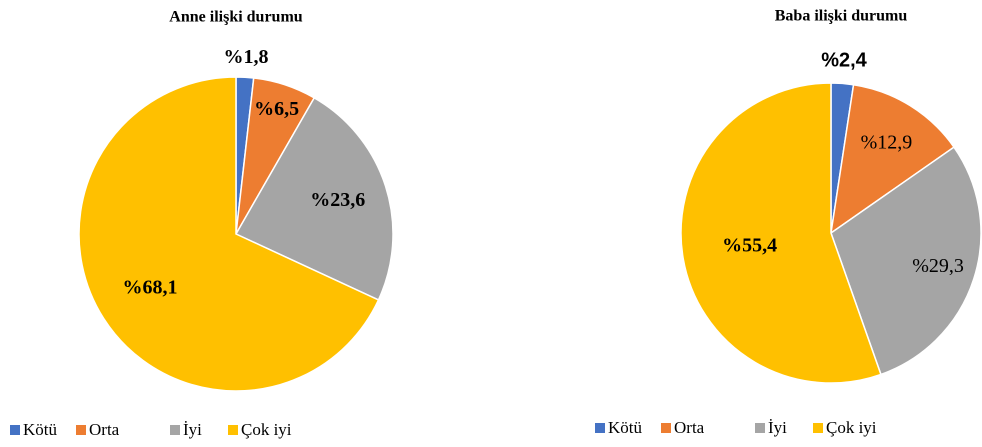  Describe the element at coordinates (337, 200) in the screenshot. I see `data-label: %23,6` at that location.